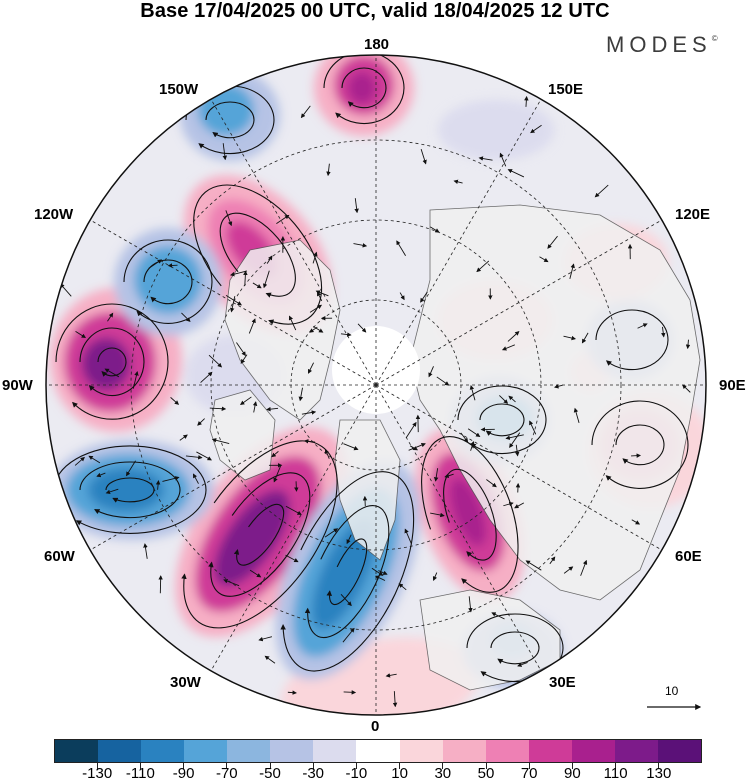 The image size is (750, 783). I want to click on lon-label-120w: 120W, so click(54, 214).